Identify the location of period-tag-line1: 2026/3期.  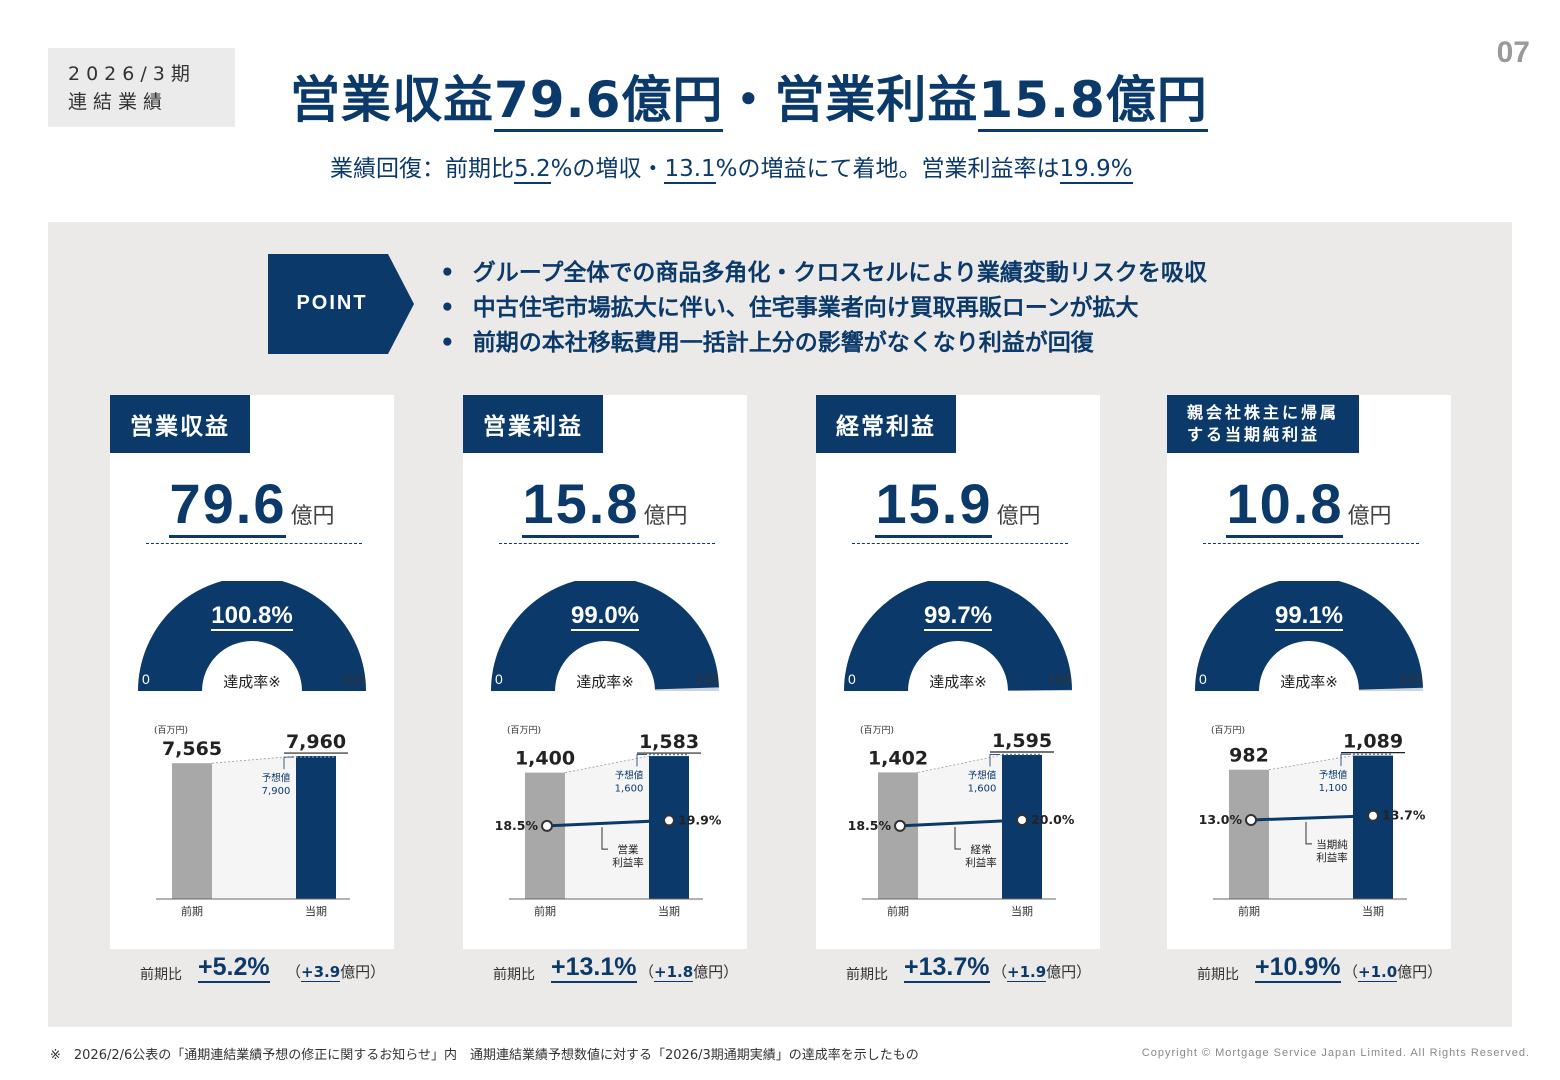
(132, 74).